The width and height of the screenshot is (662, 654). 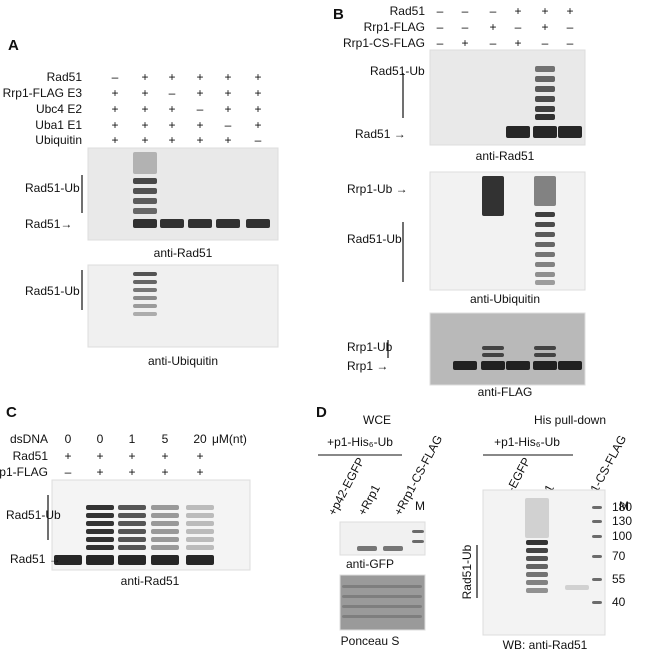 I want to click on construct: +p1-His₆-Ub, so click(x=527, y=442).